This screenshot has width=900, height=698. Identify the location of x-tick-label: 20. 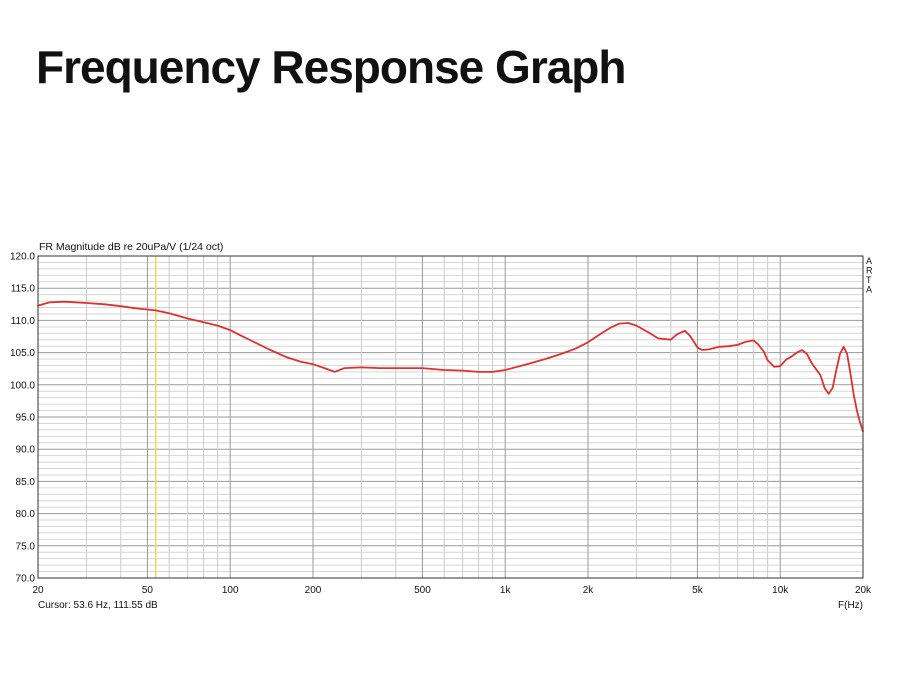
(38, 590).